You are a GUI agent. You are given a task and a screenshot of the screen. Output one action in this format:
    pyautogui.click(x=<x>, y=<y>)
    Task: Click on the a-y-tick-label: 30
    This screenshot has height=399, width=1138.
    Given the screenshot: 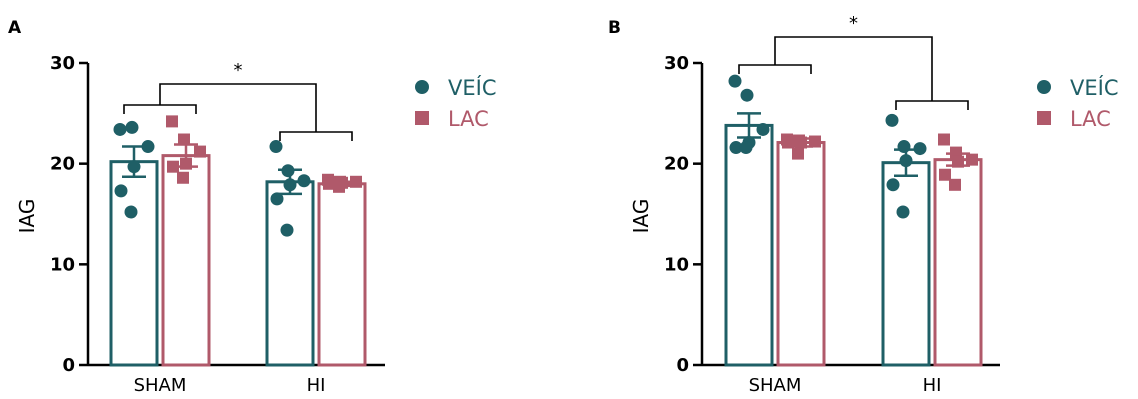 What is the action you would take?
    pyautogui.click(x=62, y=63)
    